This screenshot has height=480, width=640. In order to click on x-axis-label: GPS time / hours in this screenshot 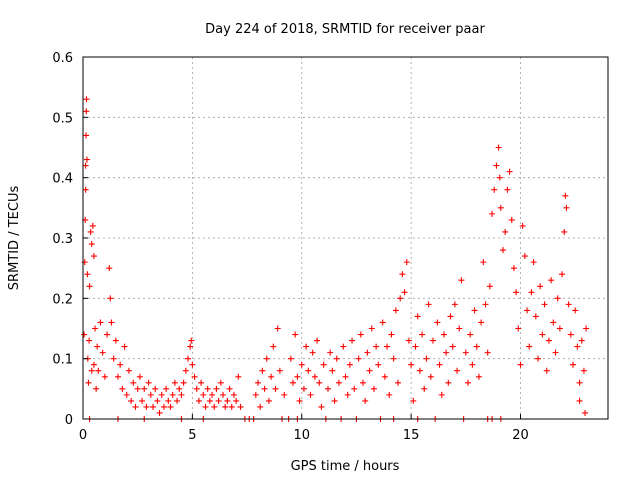, I will do `click(345, 466)`.